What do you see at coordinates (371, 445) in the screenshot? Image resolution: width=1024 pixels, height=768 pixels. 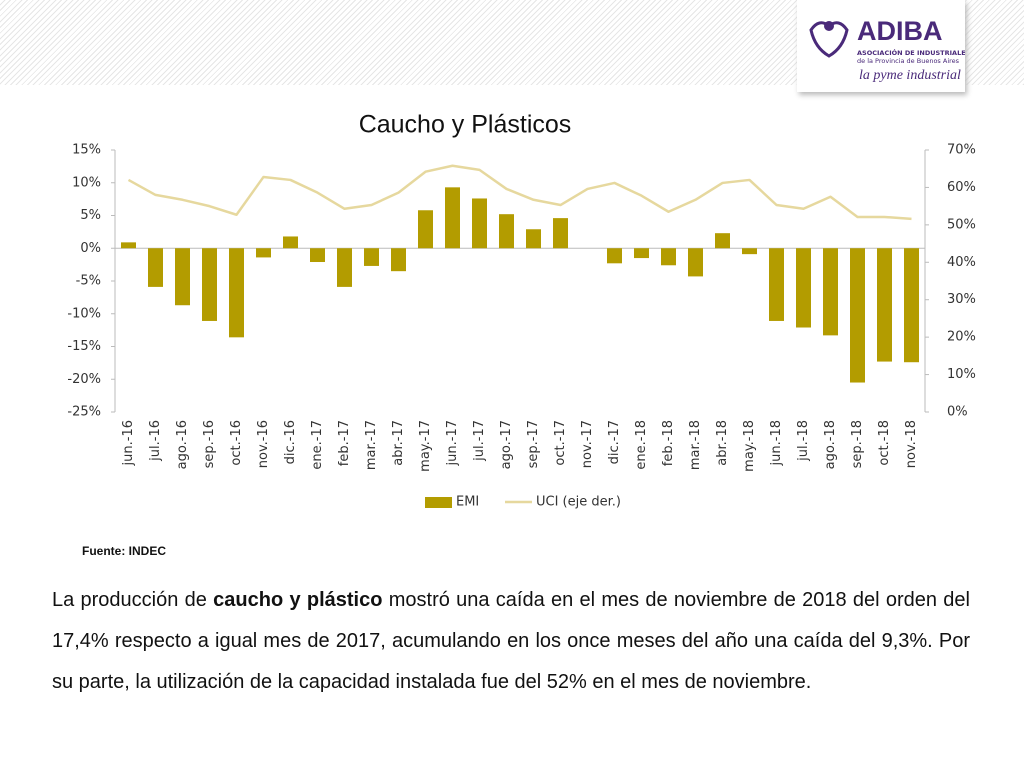 I see `x-tick-label: mar.-17` at bounding box center [371, 445].